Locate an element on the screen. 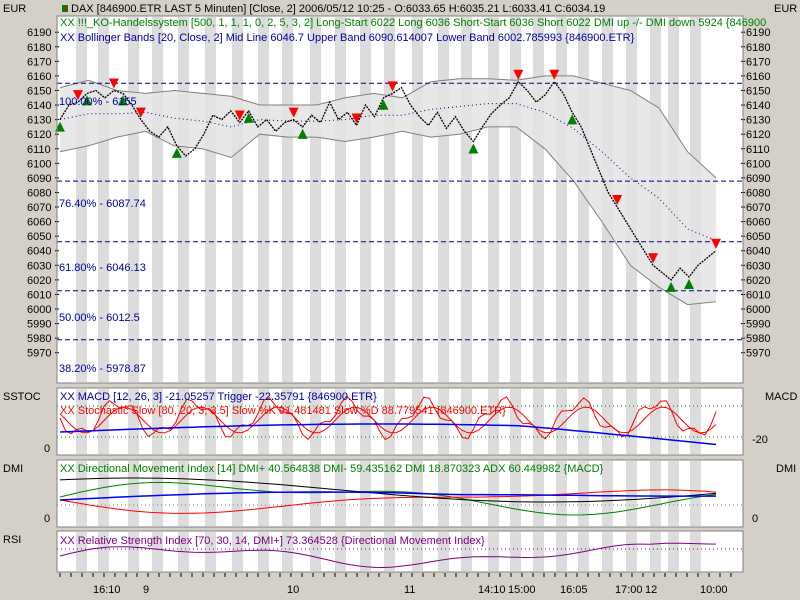 This screenshot has height=600, width=800. y-tick-label-right: 6130 is located at coordinates (758, 121).